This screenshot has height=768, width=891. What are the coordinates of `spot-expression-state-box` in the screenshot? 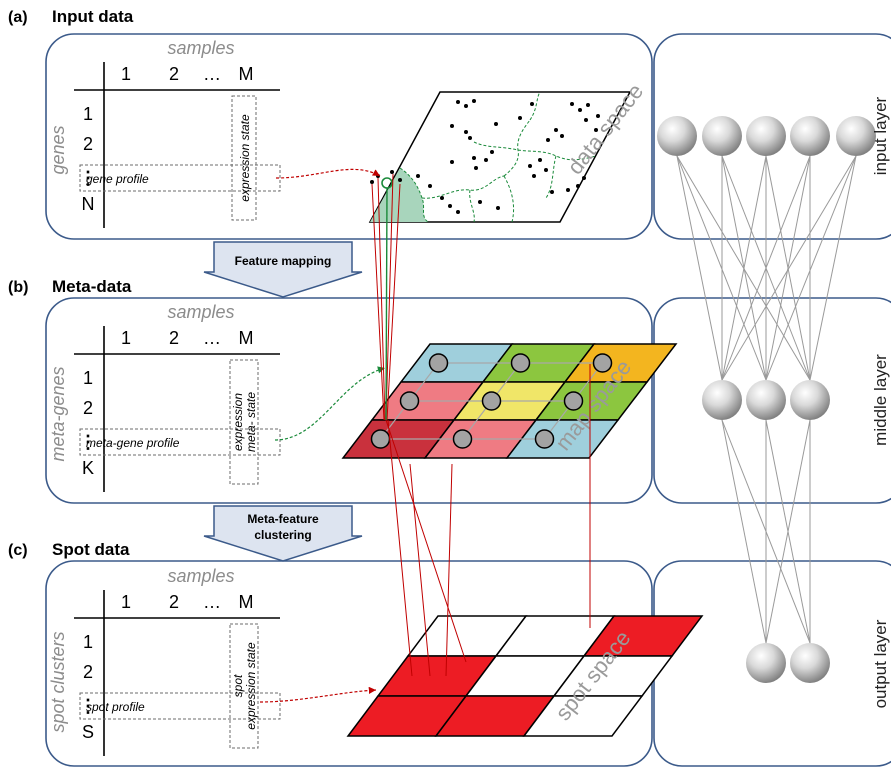 It's located at (244, 686).